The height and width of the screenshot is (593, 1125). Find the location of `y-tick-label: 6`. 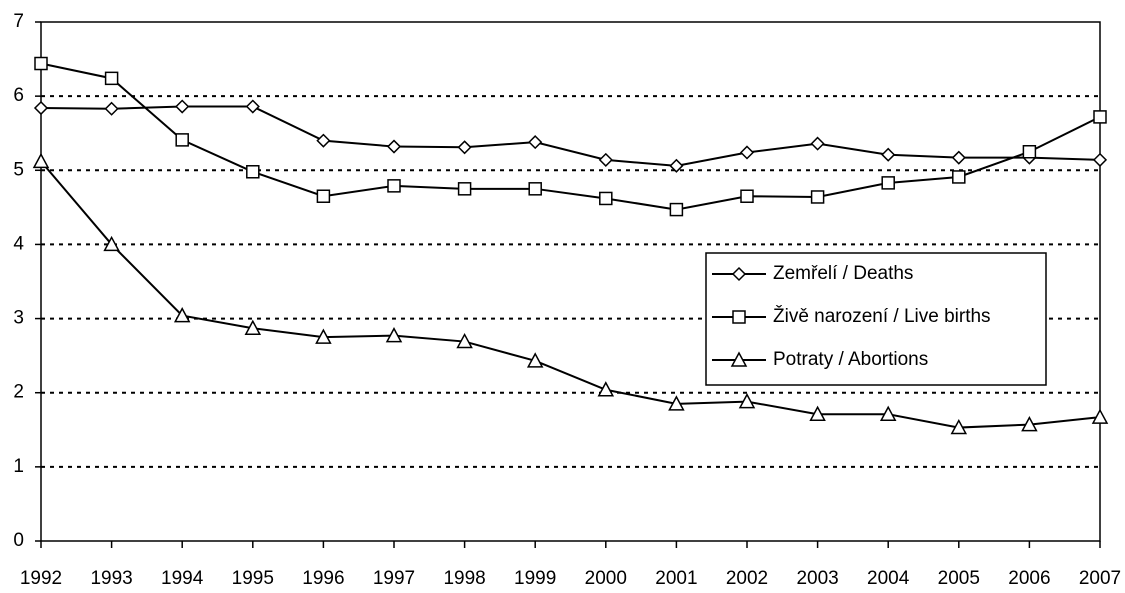

y-tick-label: 6 is located at coordinates (18, 95).